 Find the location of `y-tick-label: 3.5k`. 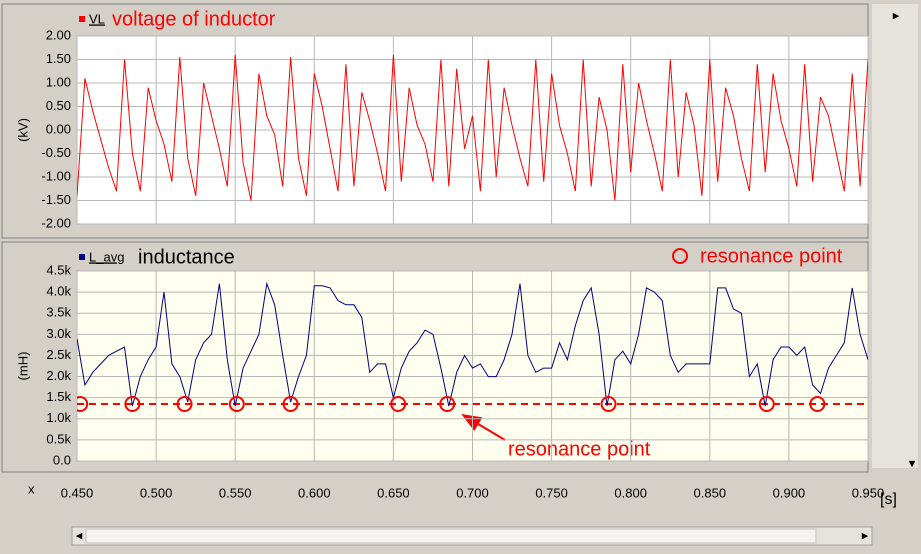

y-tick-label: 3.5k is located at coordinates (58, 312).